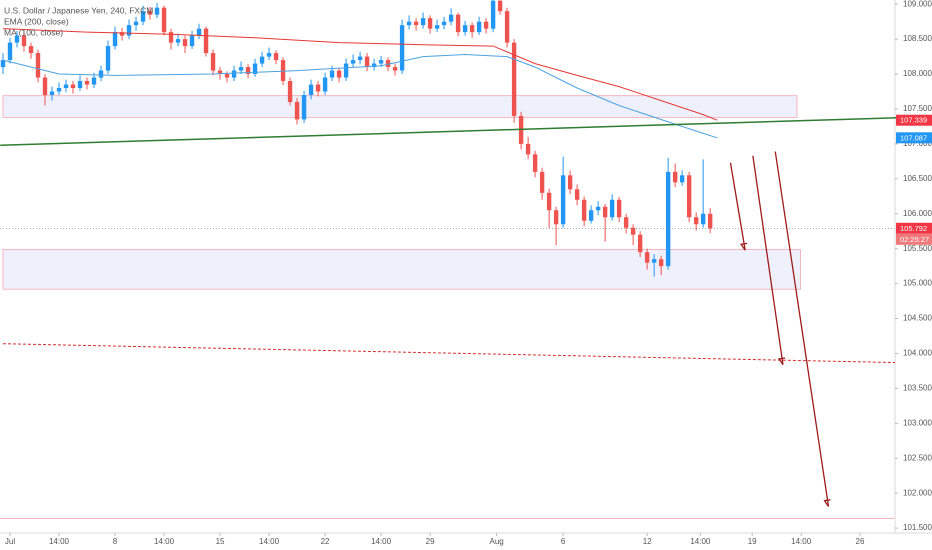 The width and height of the screenshot is (932, 550). I want to click on ema-badge-bg, so click(914, 120).